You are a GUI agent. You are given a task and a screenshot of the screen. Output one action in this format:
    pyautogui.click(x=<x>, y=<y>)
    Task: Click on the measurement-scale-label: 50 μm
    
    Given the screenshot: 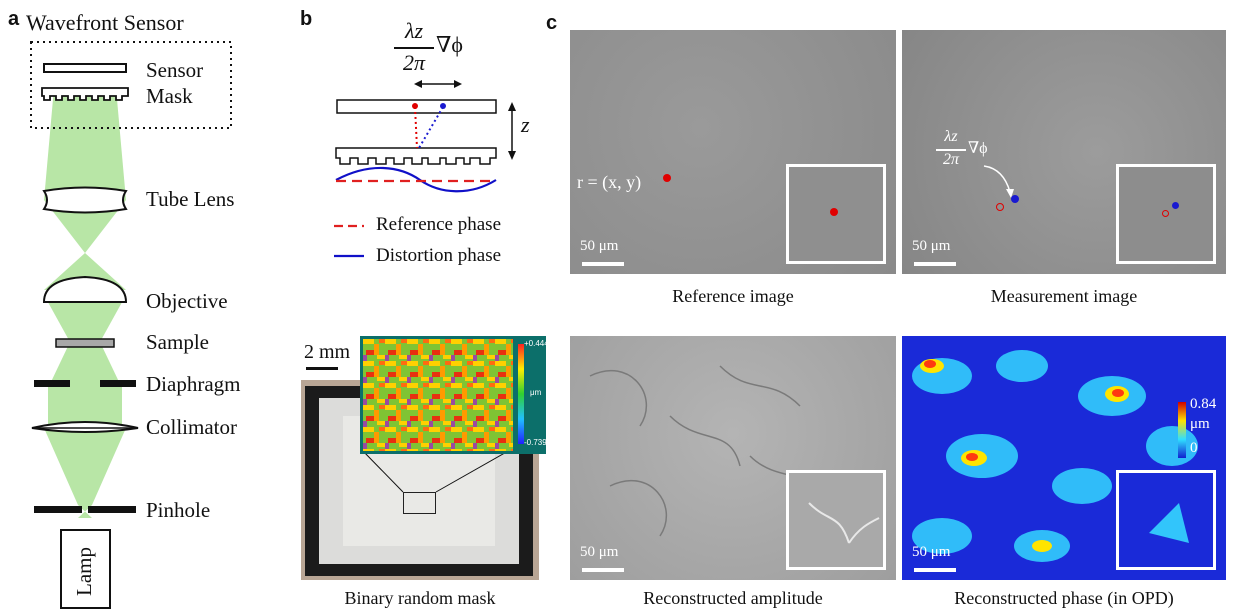 What is the action you would take?
    pyautogui.click(x=931, y=246)
    